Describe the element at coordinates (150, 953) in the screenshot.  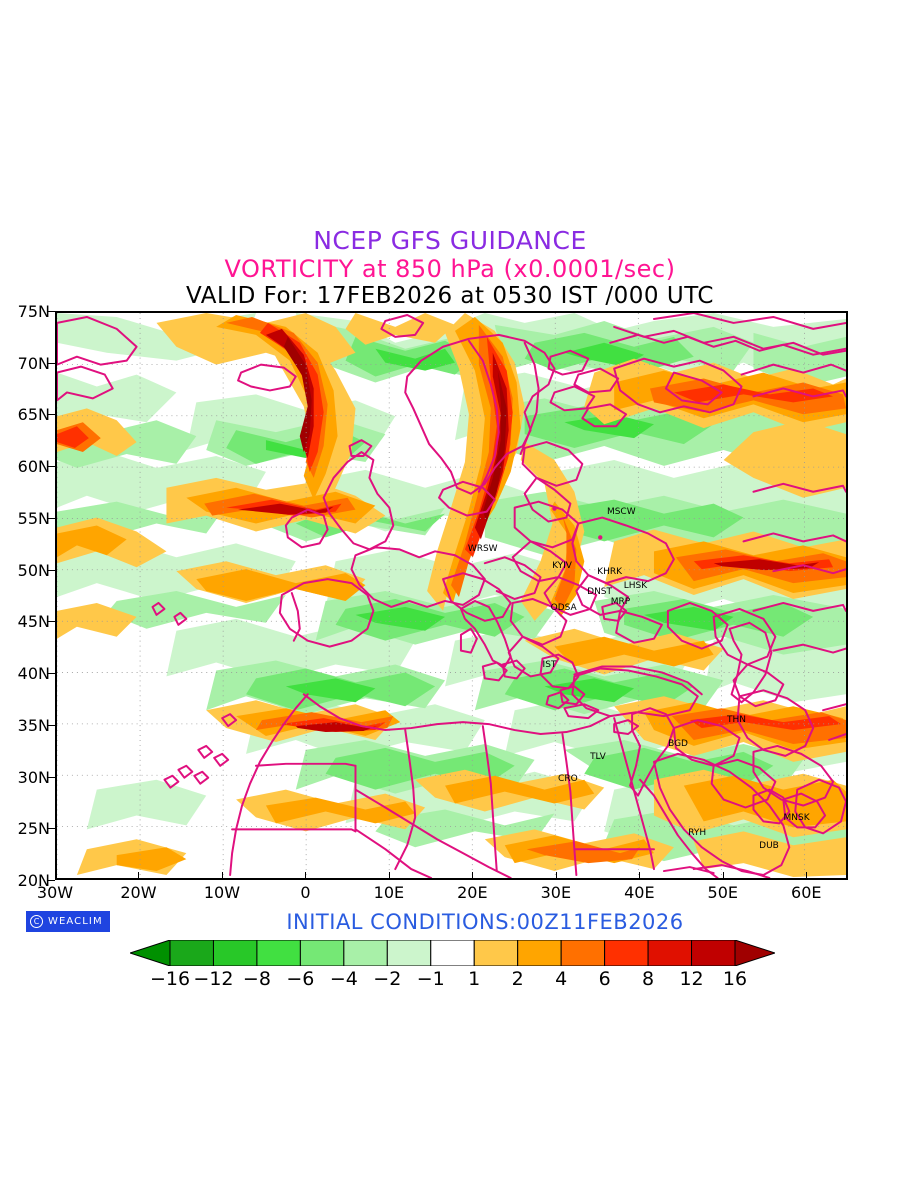
I see `colorbar-arrow-low` at that location.